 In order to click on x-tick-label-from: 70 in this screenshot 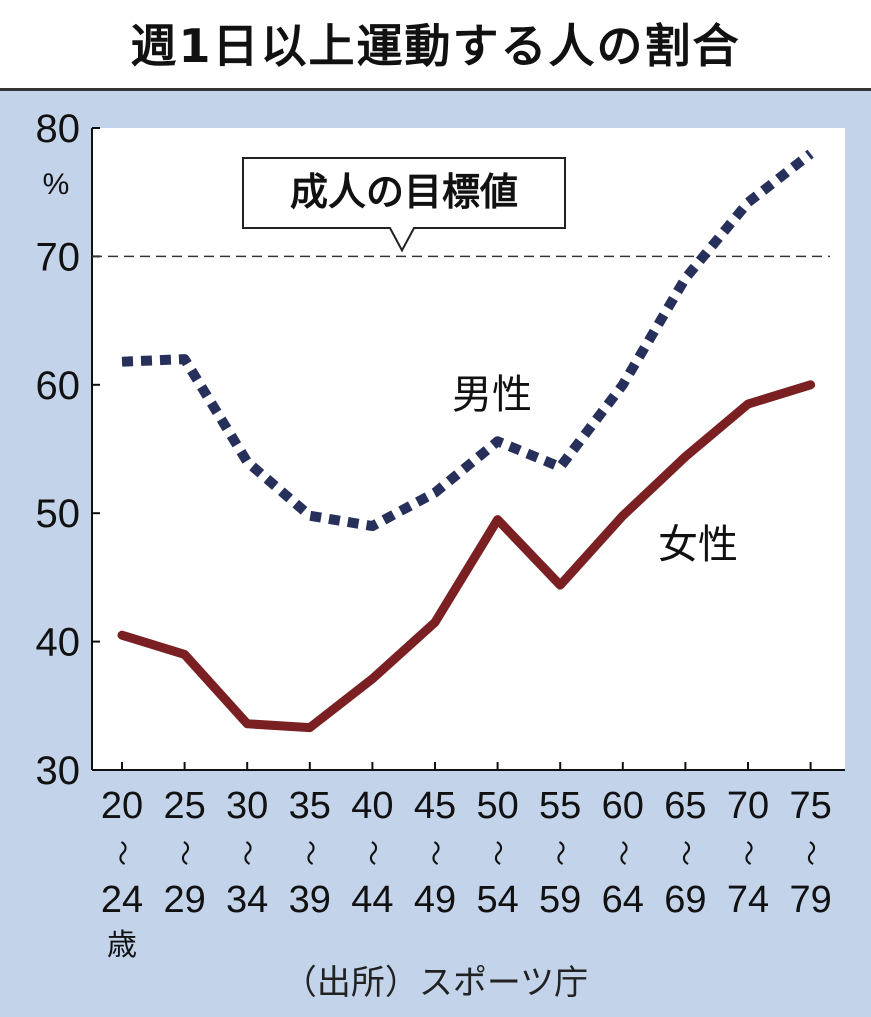, I will do `click(748, 806)`.